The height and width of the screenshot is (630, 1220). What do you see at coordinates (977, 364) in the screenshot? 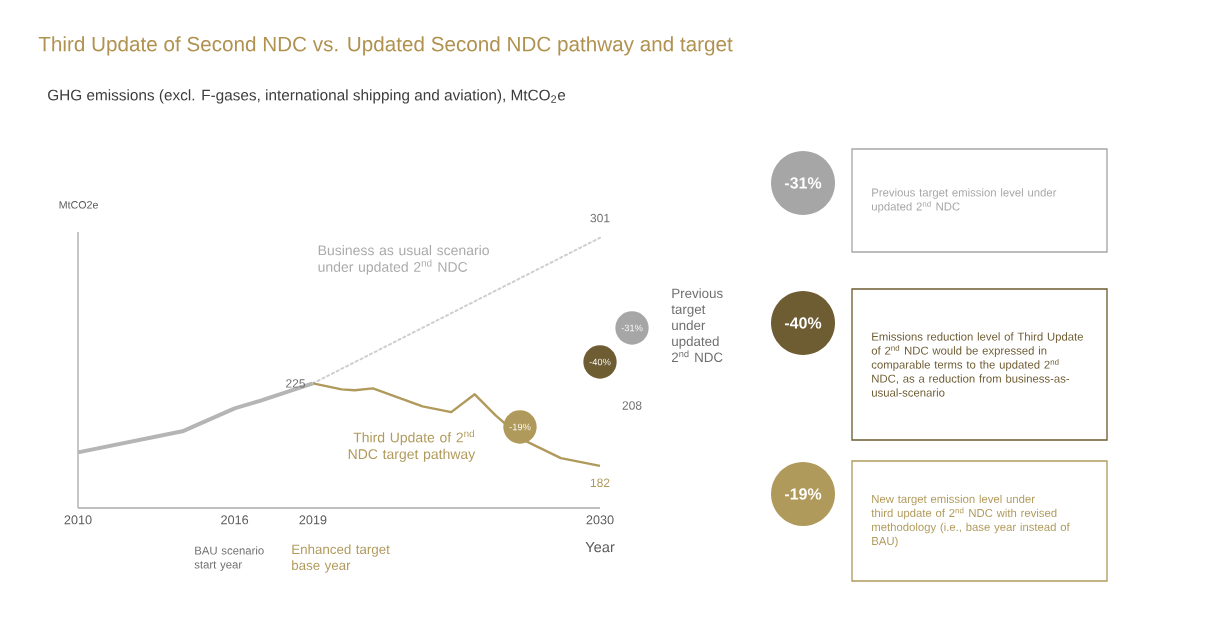
I see `text: Emissions reduction level of Third Update of 2$^{nd}$ NDC would be expressed in comparable terms to the updated 2$^{nd}$ NDC, as a reduction from business-as-usual-scenario` at bounding box center [977, 364].